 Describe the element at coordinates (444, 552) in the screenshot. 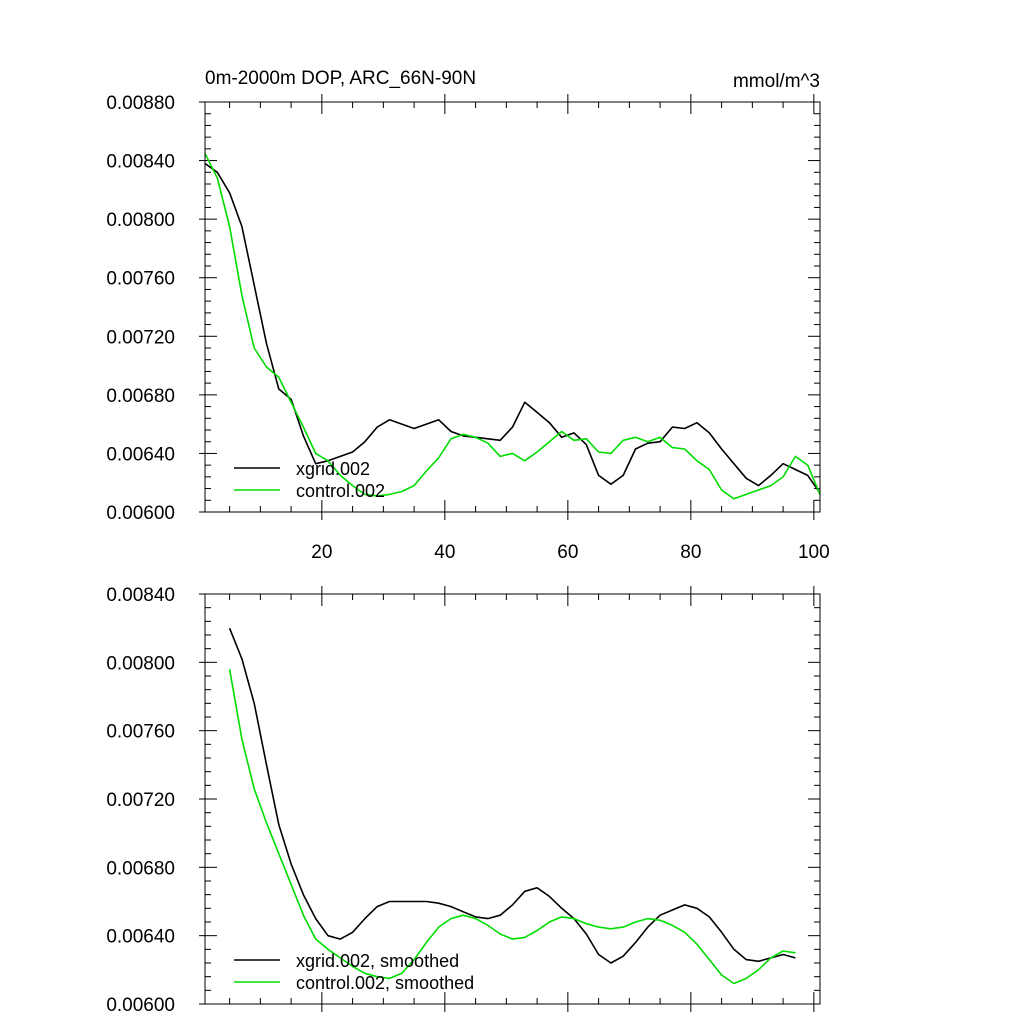

I see `x-tick-label: 40` at that location.